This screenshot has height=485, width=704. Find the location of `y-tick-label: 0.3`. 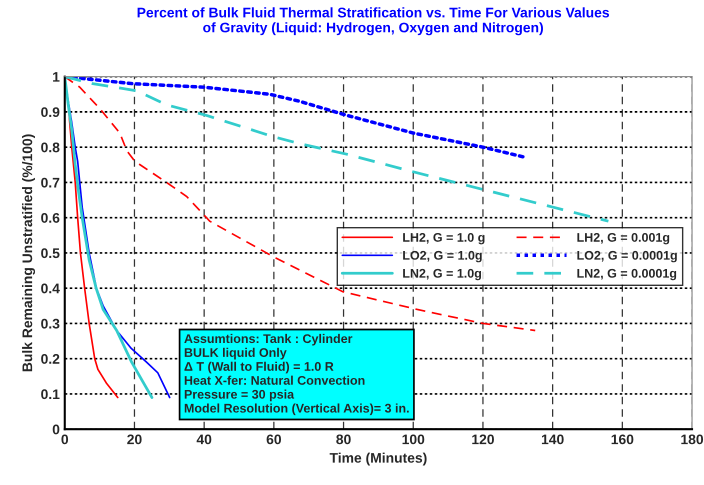

y-tick-label: 0.3 is located at coordinates (50, 323).